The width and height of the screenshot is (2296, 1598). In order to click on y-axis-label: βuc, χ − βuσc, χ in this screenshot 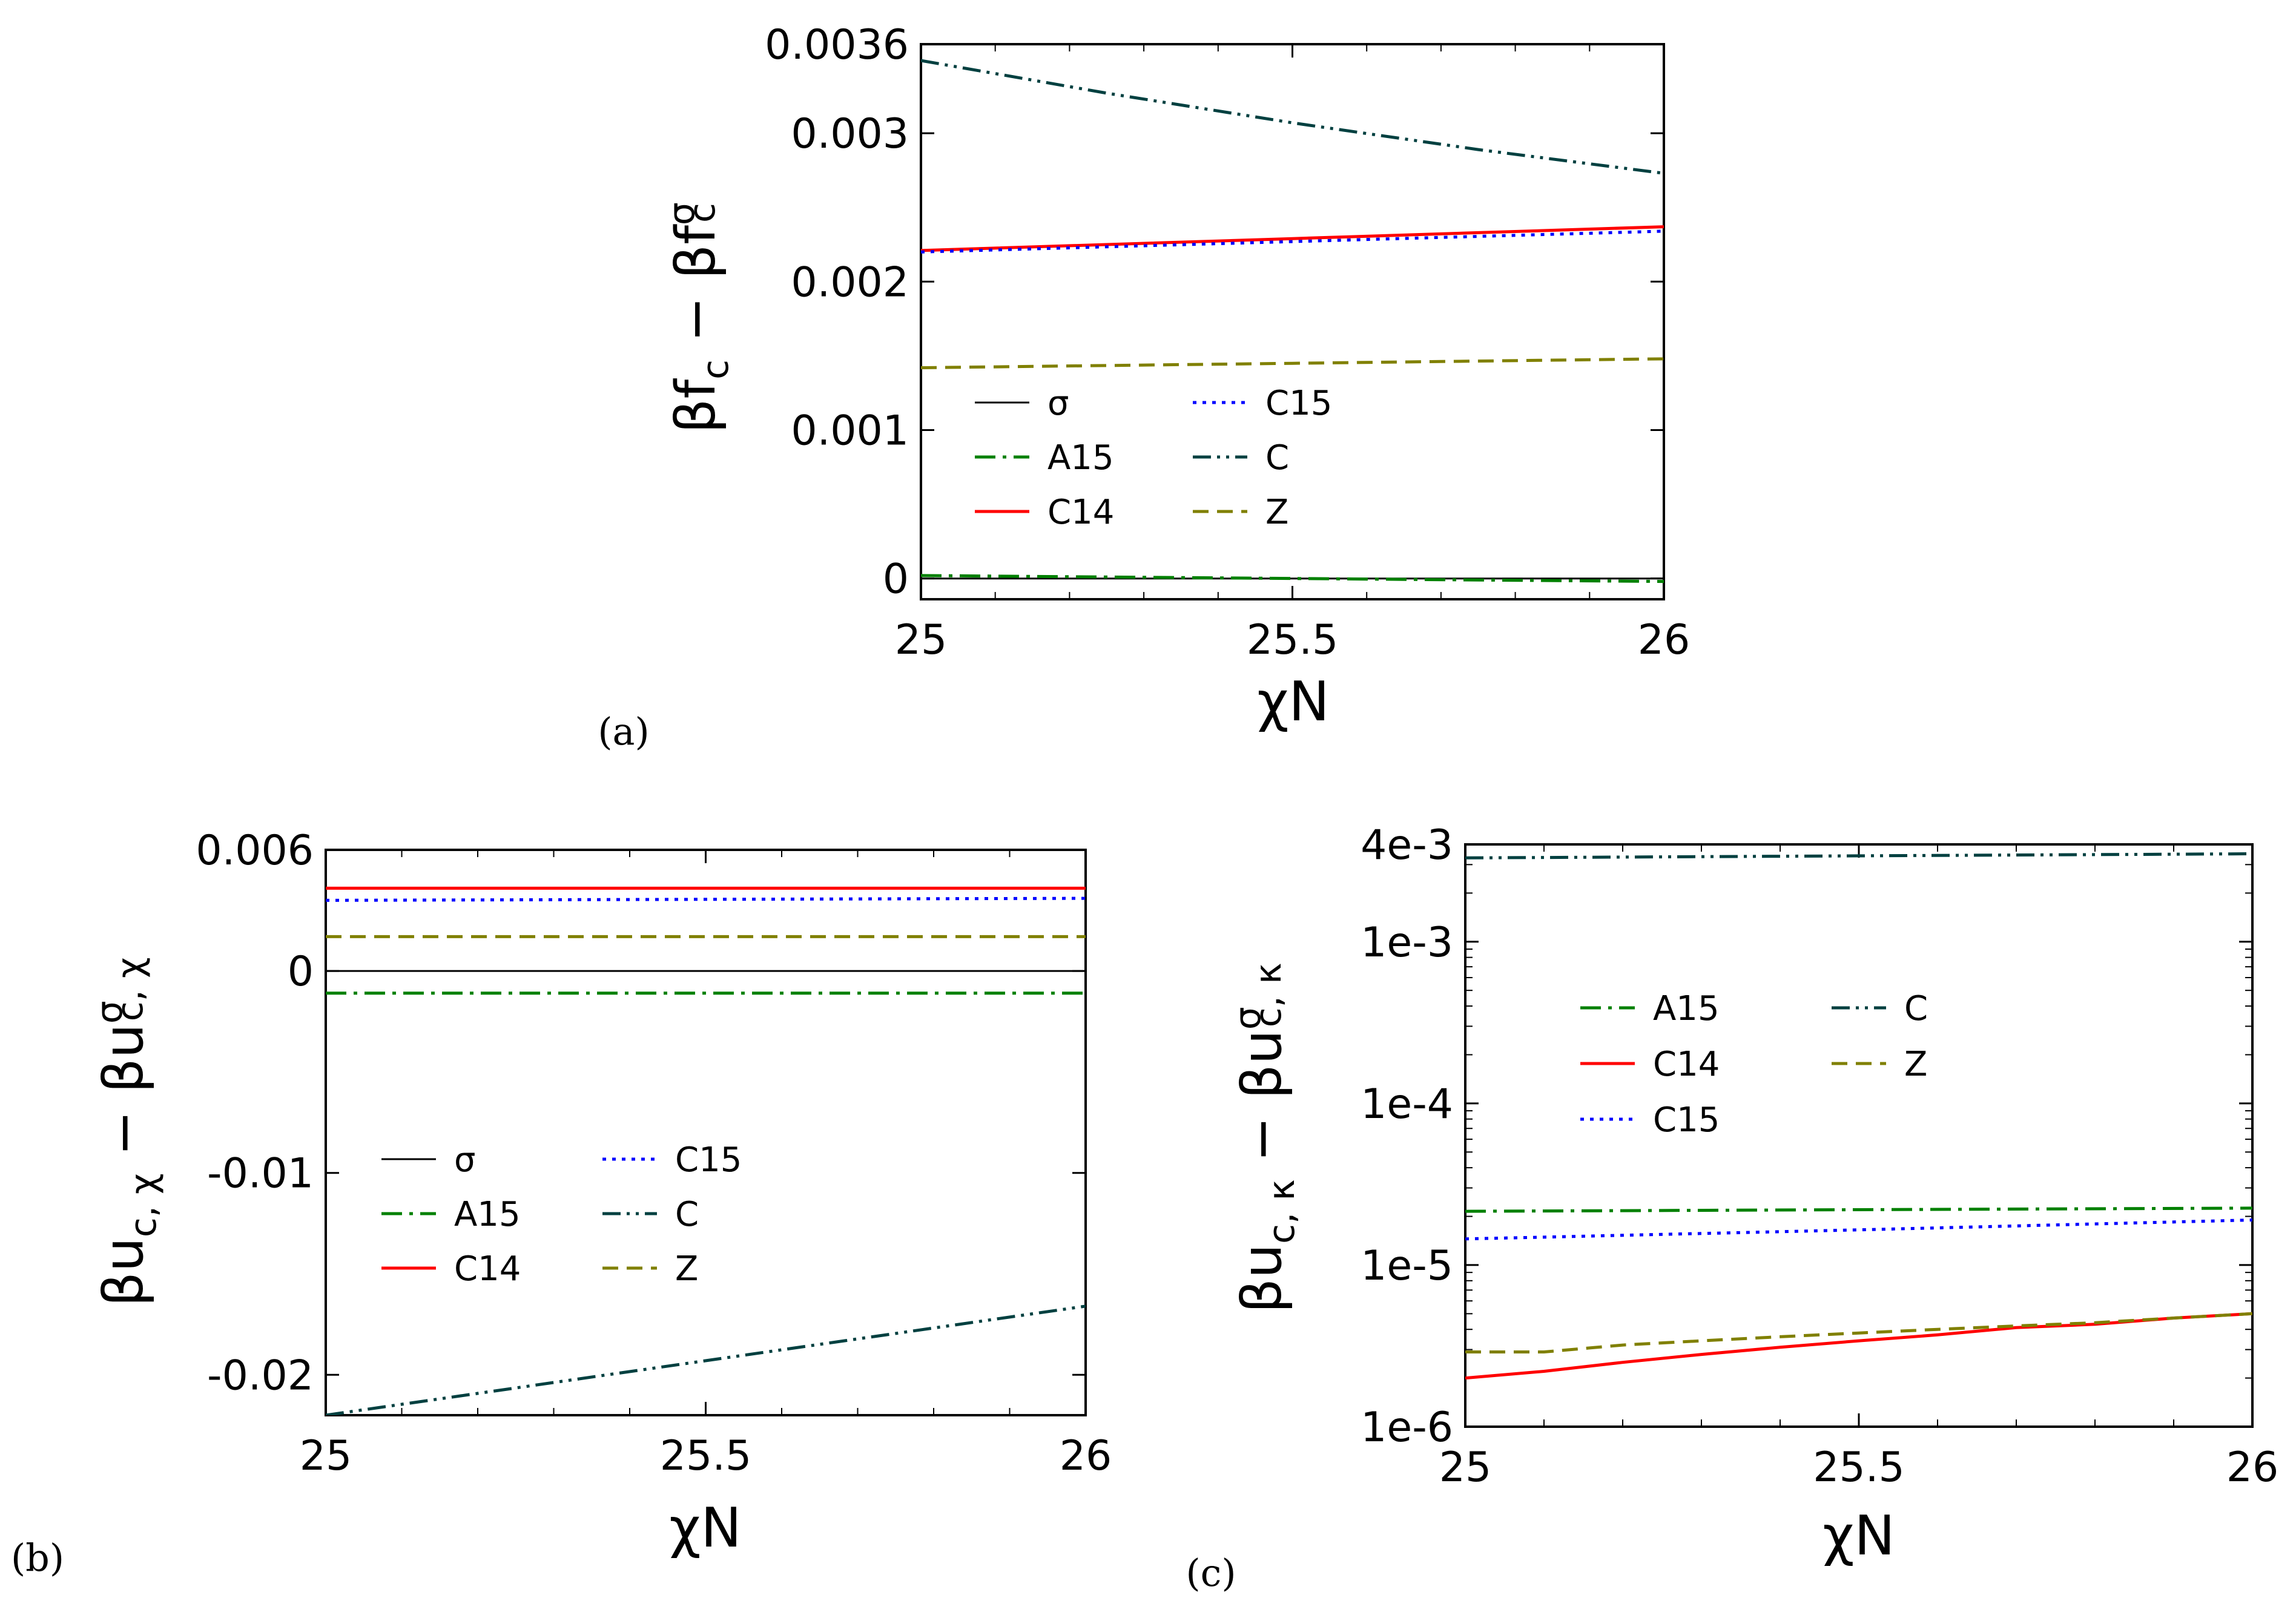, I will do `click(127, 1131)`.